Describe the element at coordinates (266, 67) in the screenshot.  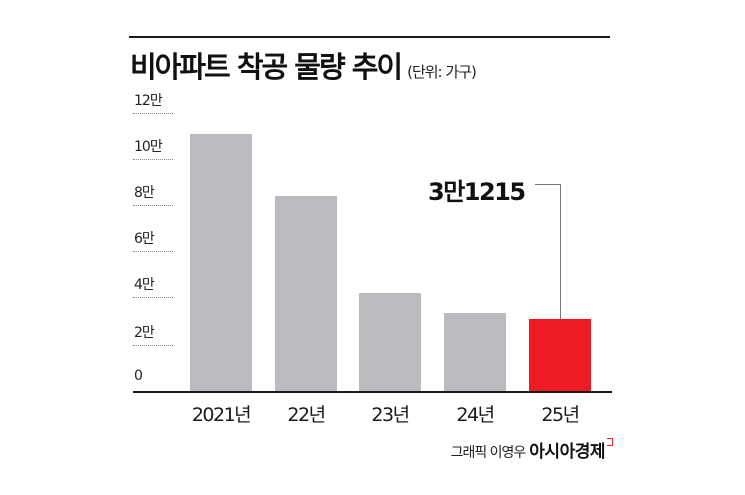
I see `chart-title-text: 비아파트 착공 물량 추이` at that location.